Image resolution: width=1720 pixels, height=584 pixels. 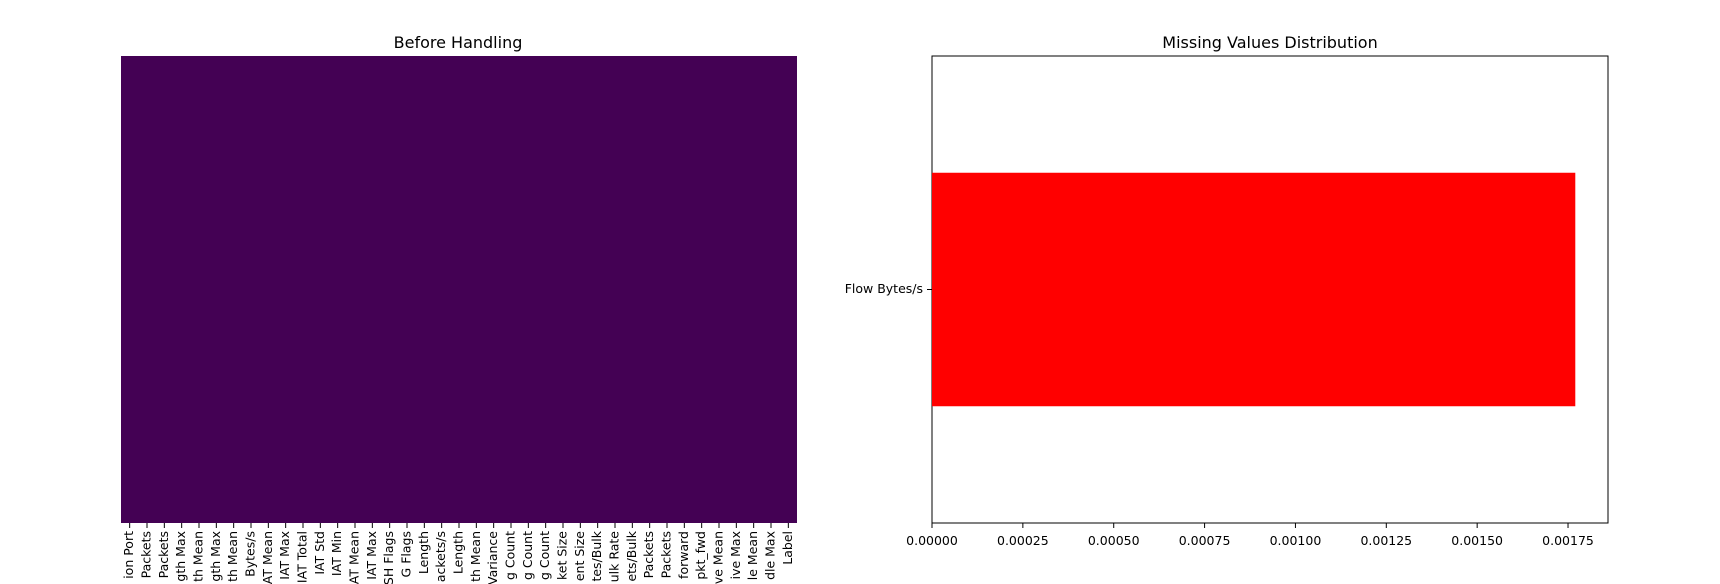 What do you see at coordinates (579, 556) in the screenshot?
I see `heatmap-x-tick-label: ent Size` at bounding box center [579, 556].